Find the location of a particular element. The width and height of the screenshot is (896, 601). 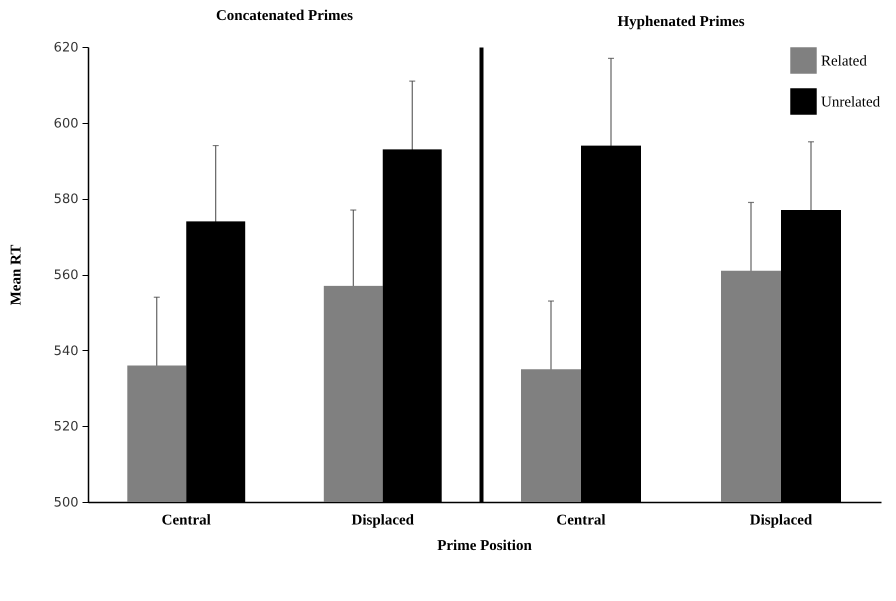

y-tick-label: 580 is located at coordinates (66, 200).